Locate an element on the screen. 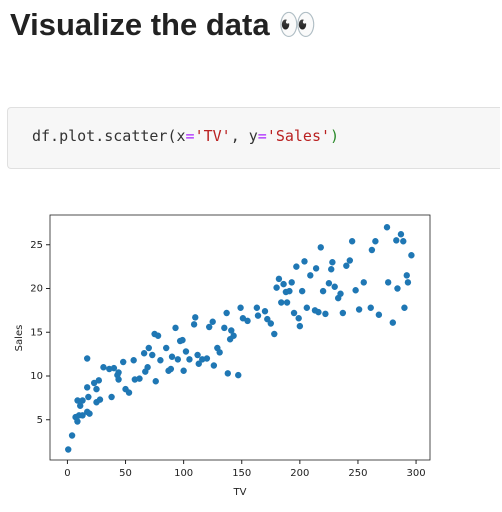  code-token: x is located at coordinates (181, 136).